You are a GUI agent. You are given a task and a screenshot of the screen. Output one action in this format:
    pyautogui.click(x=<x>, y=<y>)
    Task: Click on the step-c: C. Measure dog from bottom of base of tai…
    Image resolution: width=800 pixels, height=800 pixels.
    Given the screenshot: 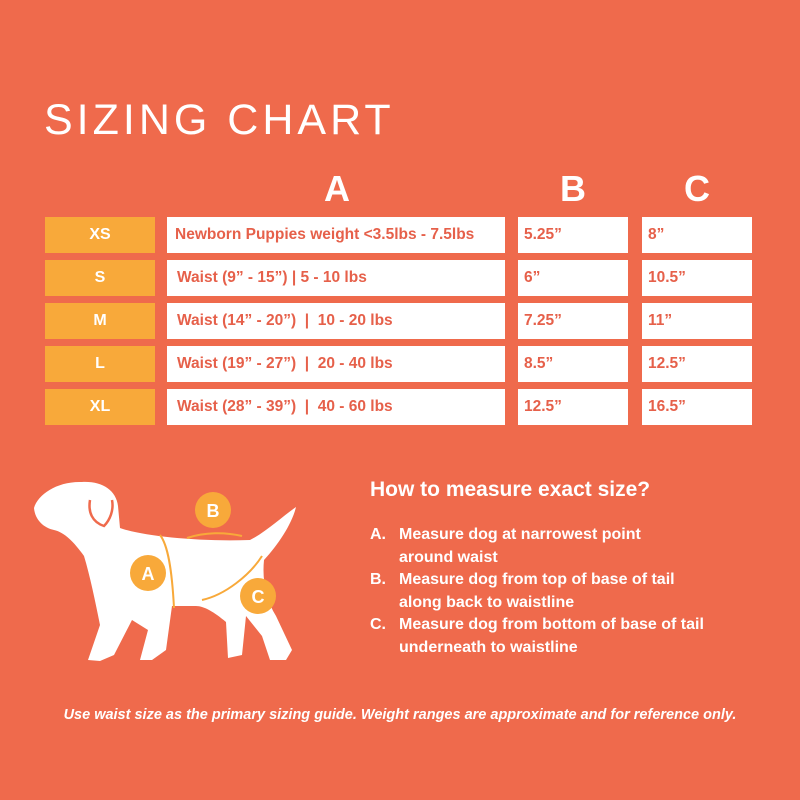 What is the action you would take?
    pyautogui.click(x=550, y=636)
    